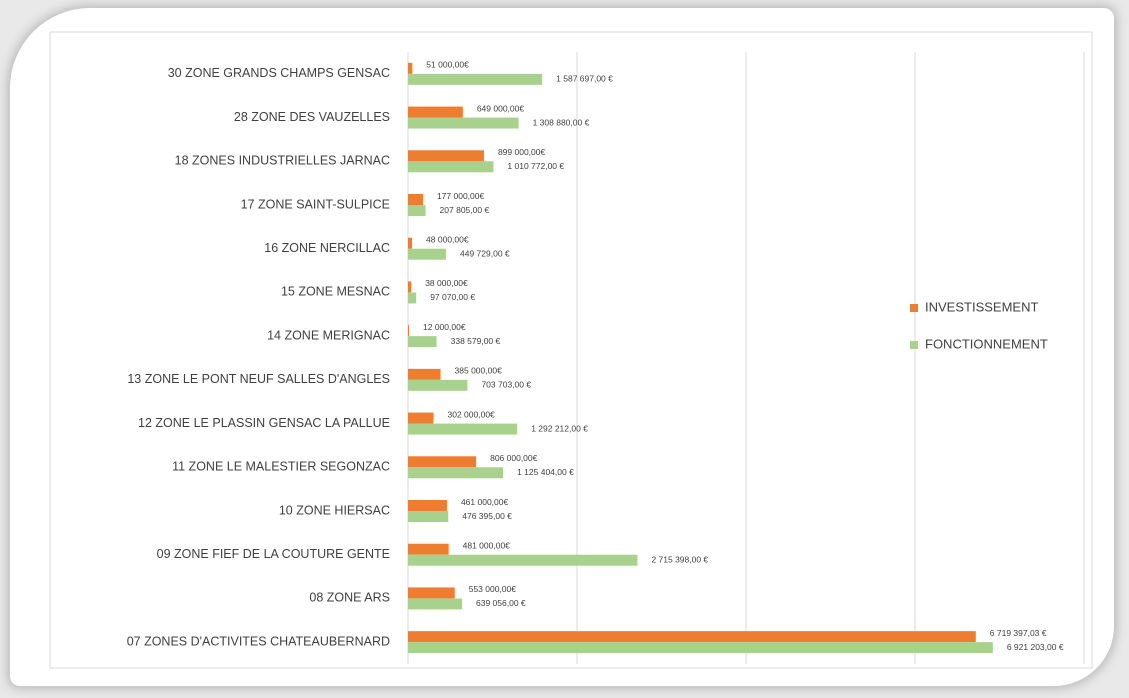  Describe the element at coordinates (312, 117) in the screenshot. I see `category-label: 28 ZONE DES VAUZELLES` at that location.